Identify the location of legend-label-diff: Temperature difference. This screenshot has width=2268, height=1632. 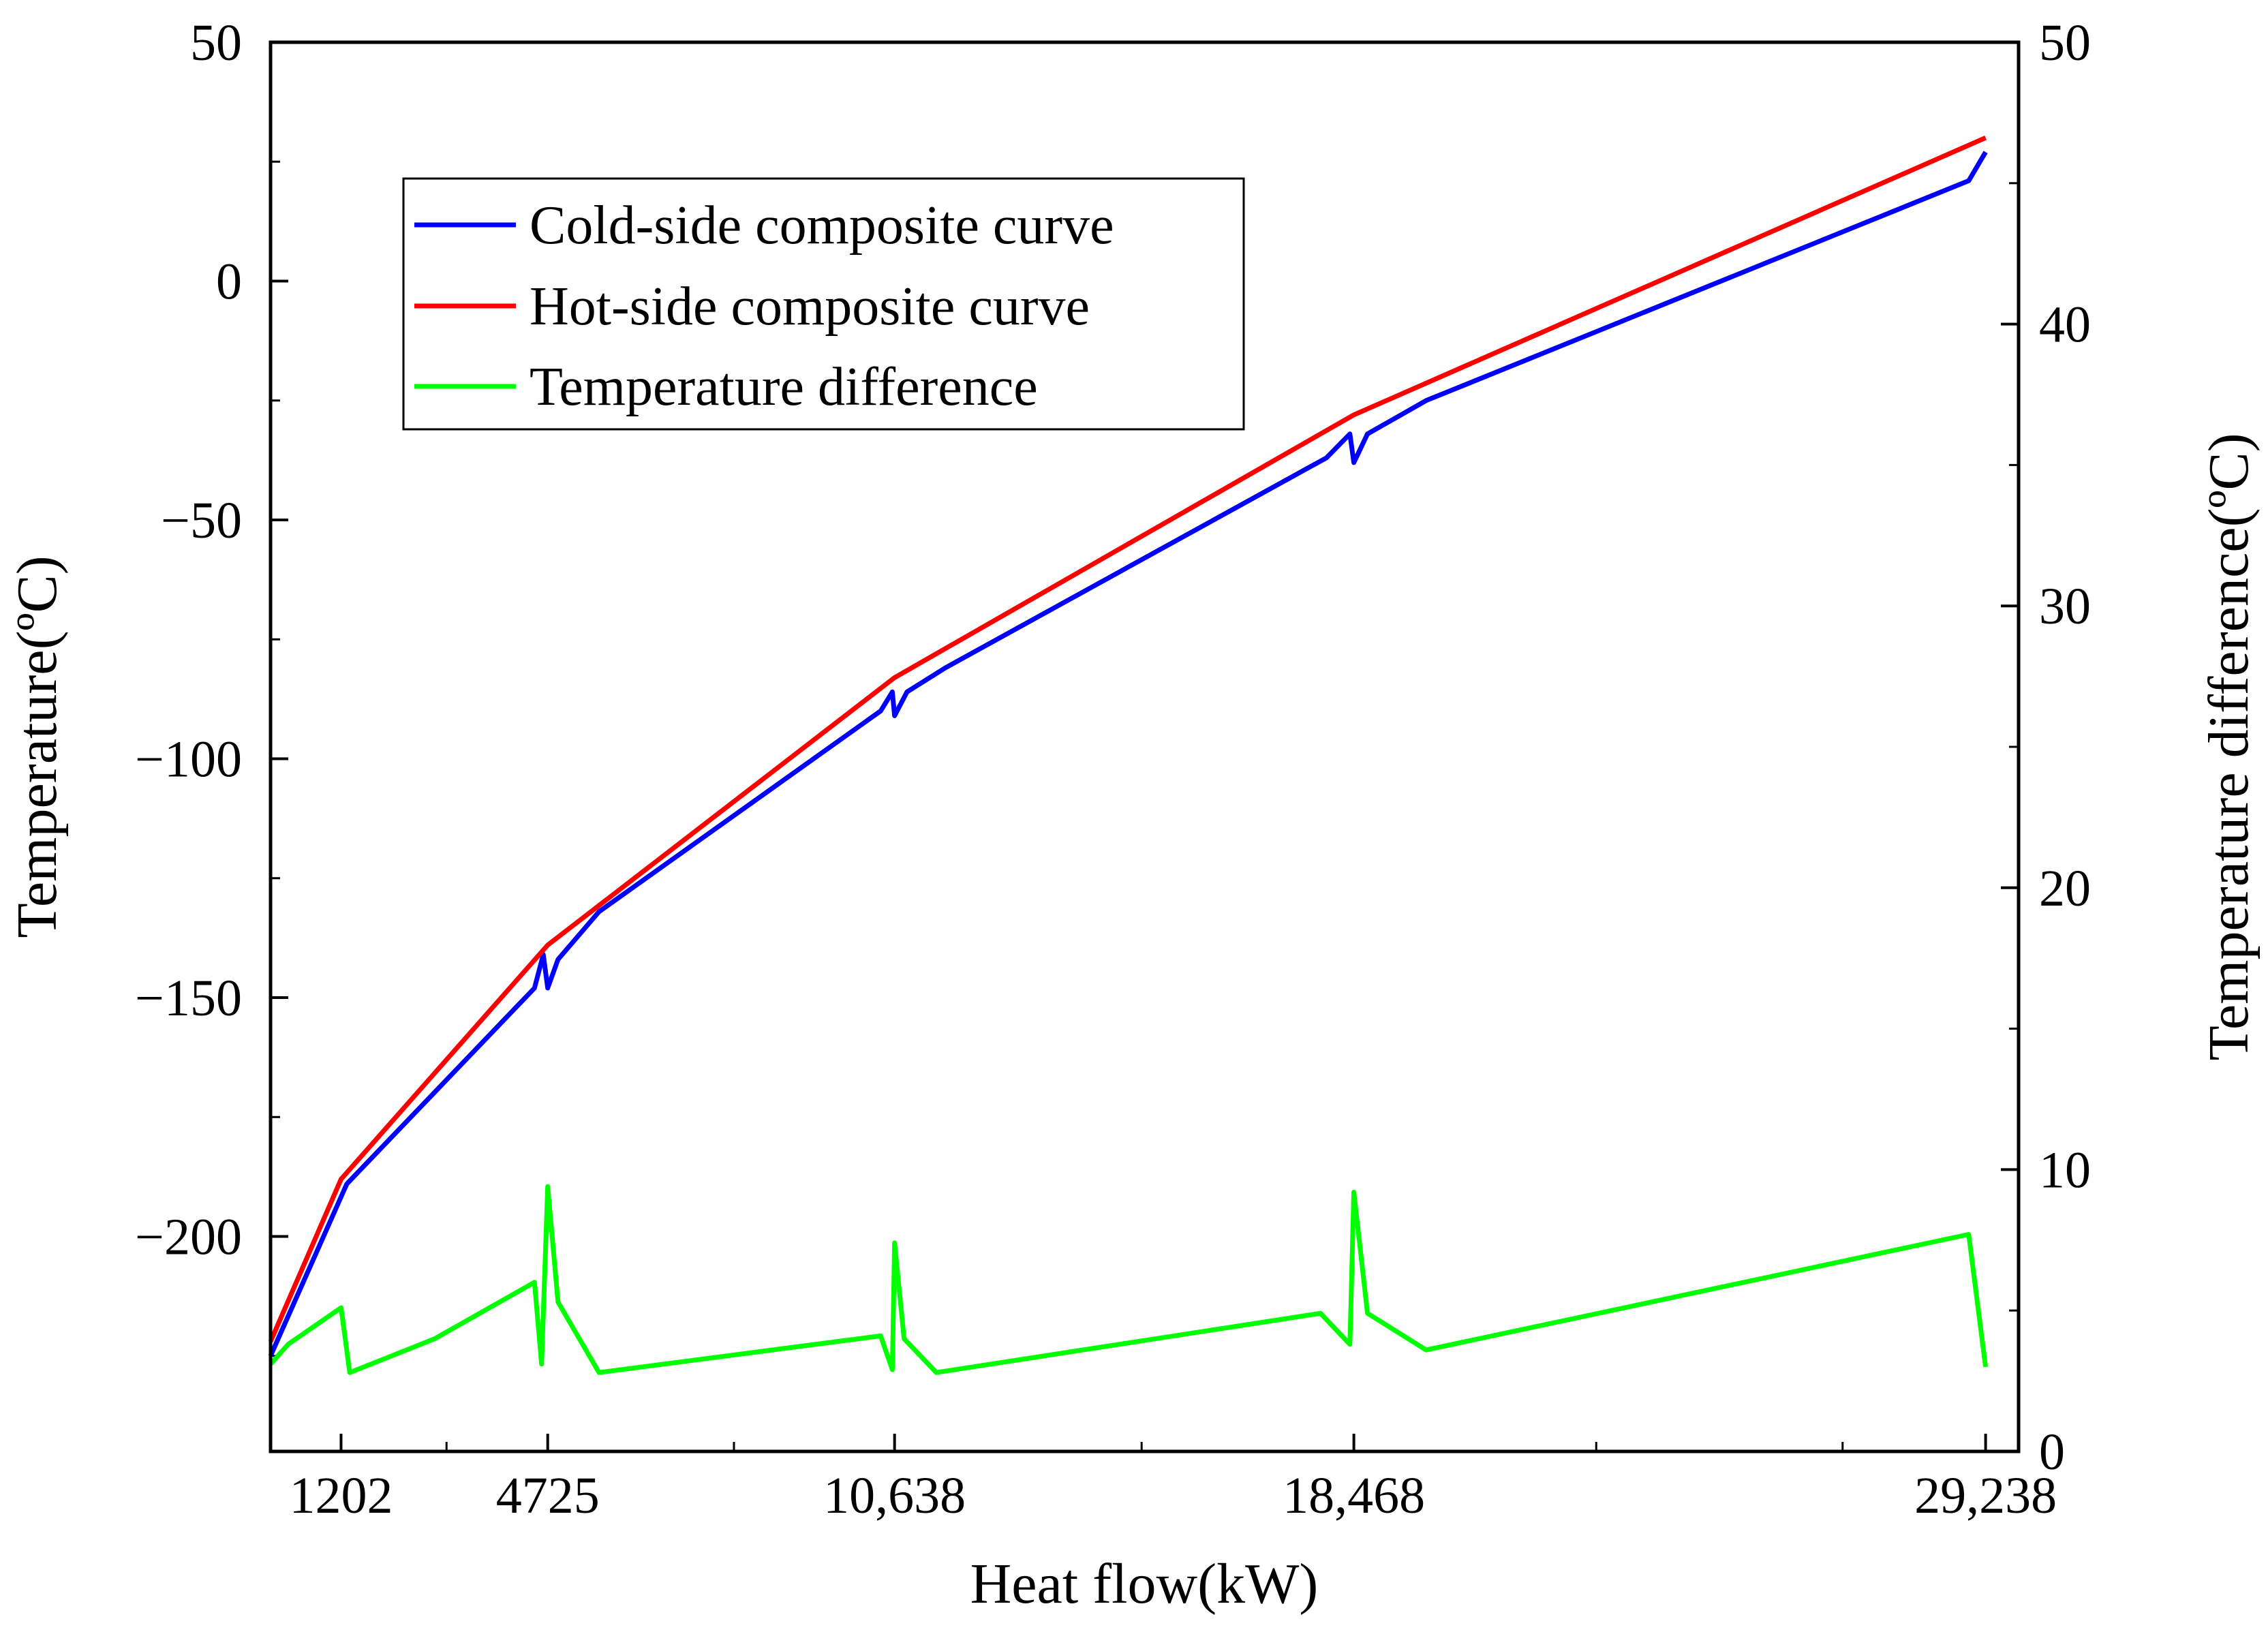
(784, 387).